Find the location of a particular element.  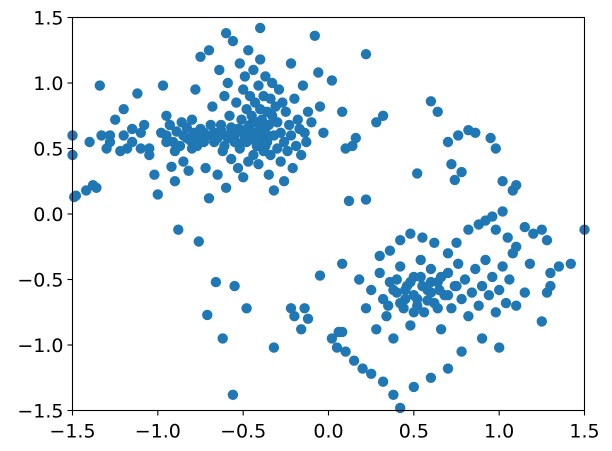

y-tick-label: −0.5 is located at coordinates (40, 281).